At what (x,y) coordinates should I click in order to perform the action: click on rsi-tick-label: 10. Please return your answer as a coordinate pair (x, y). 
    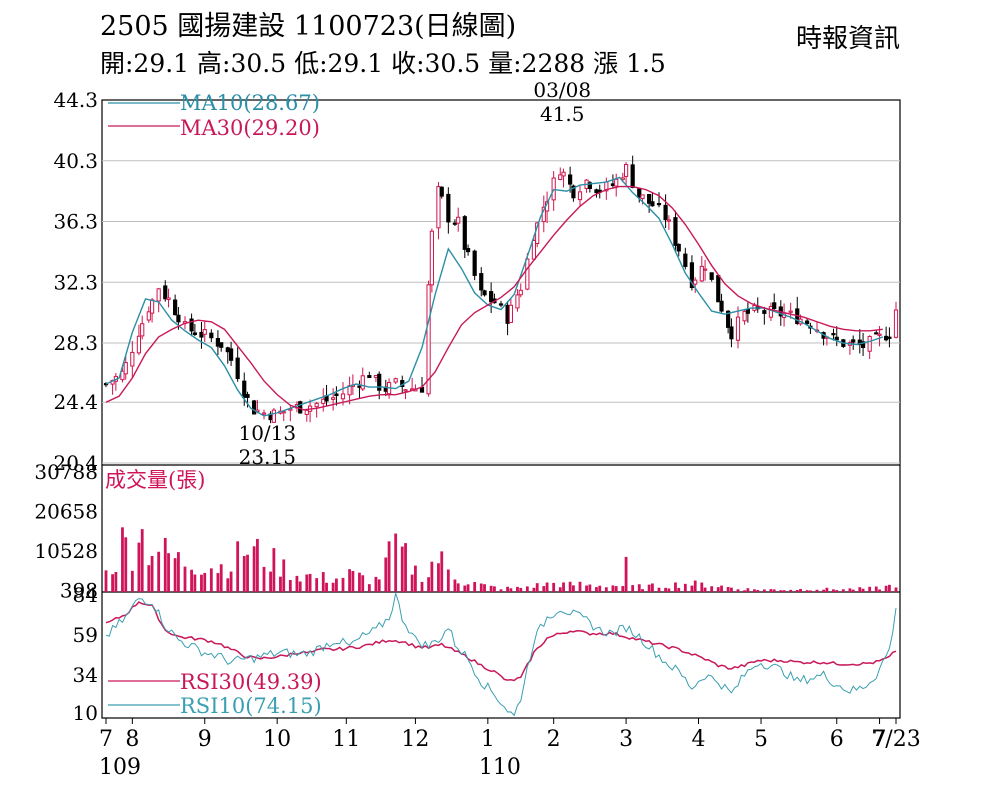
    Looking at the image, I should click on (85, 713).